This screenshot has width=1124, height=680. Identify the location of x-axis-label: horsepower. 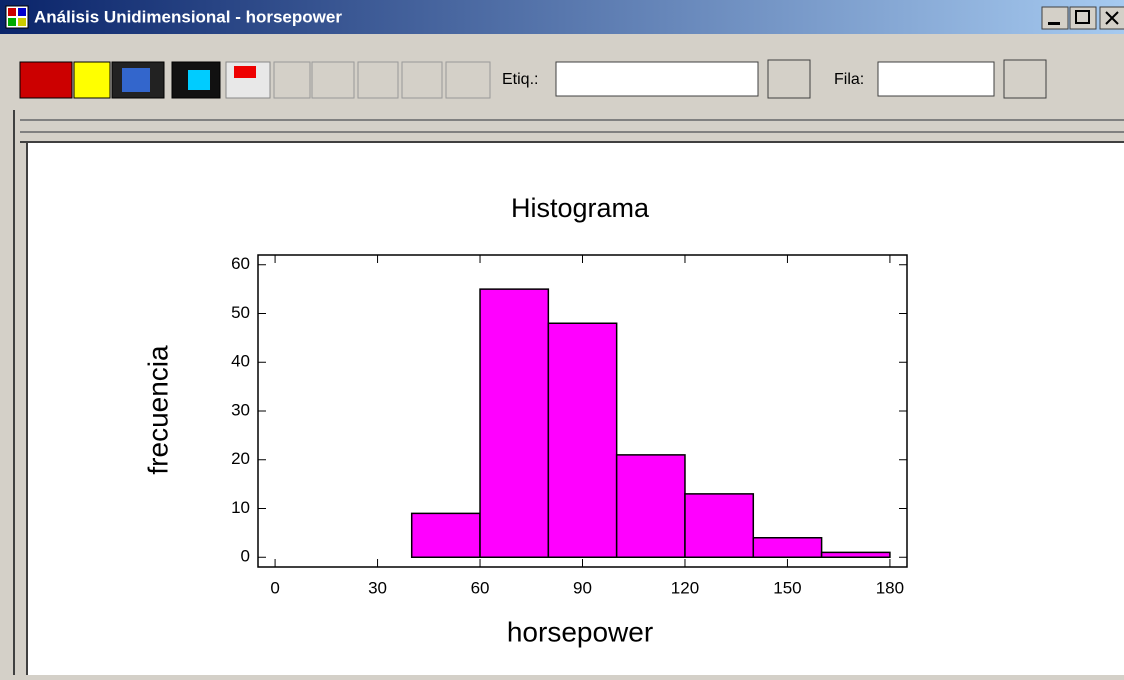
(580, 631).